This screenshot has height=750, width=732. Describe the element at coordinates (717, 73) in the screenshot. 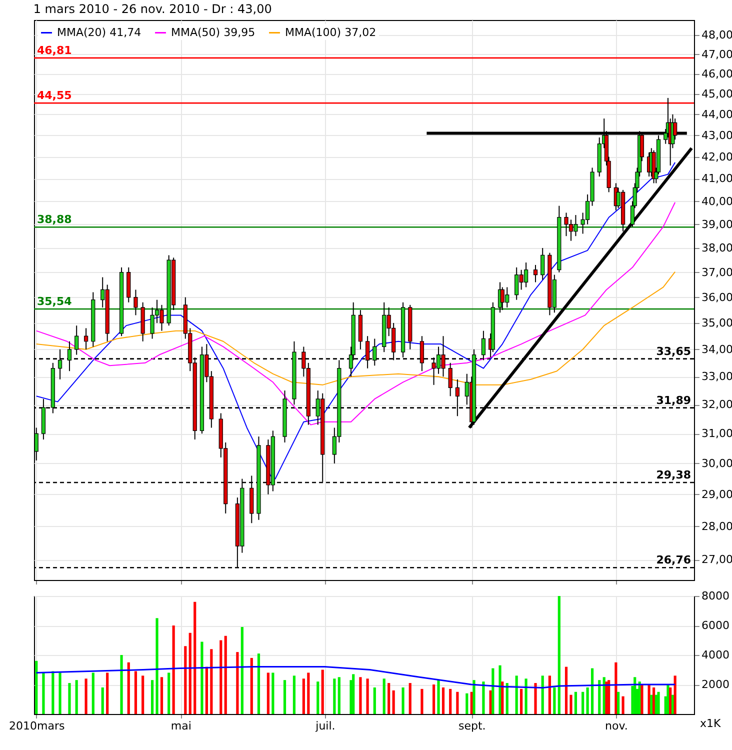

I see `y-tick-label: 46,00` at that location.